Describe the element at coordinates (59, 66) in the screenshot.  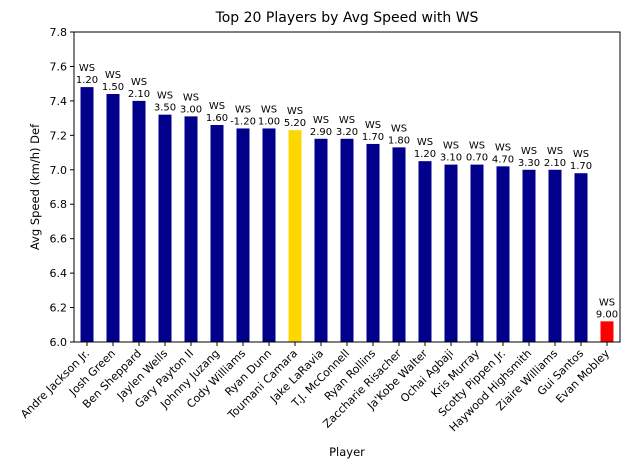
I see `y-tick-label: 7.6` at that location.